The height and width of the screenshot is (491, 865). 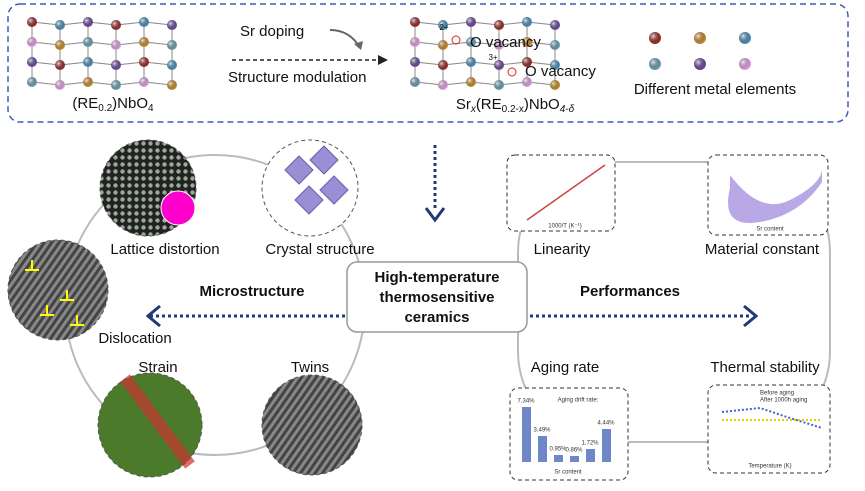 What do you see at coordinates (492, 57) in the screenshot?
I see `ion-label: 3+` at bounding box center [492, 57].